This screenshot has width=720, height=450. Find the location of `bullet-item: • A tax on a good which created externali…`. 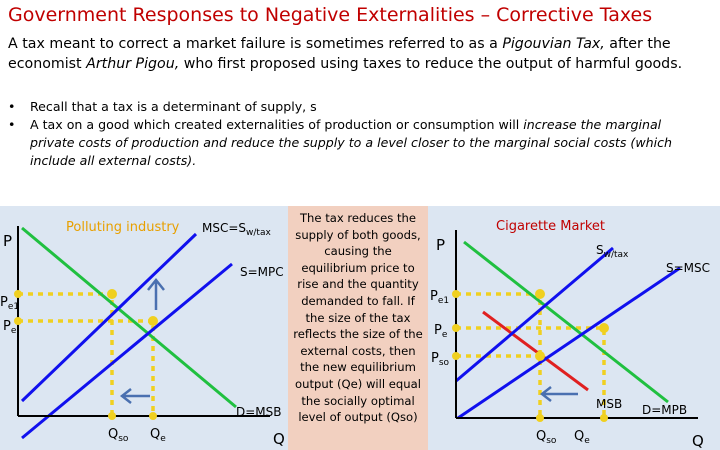

bullet-item: • A tax on a good which created externali… is located at coordinates (358, 143).